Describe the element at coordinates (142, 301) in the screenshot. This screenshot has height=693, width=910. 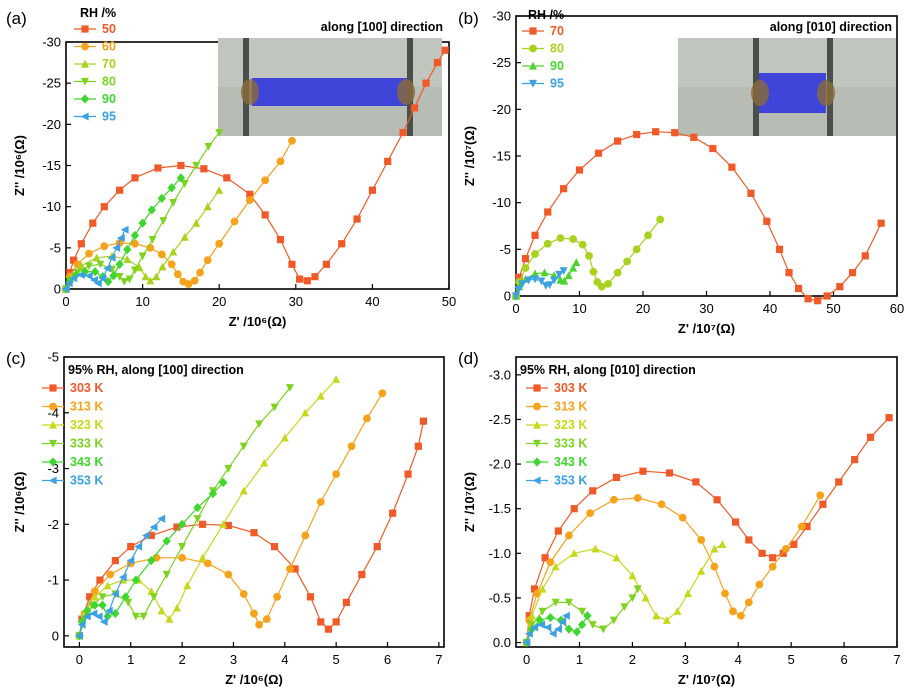
I see `x-tick-label: 10` at that location.